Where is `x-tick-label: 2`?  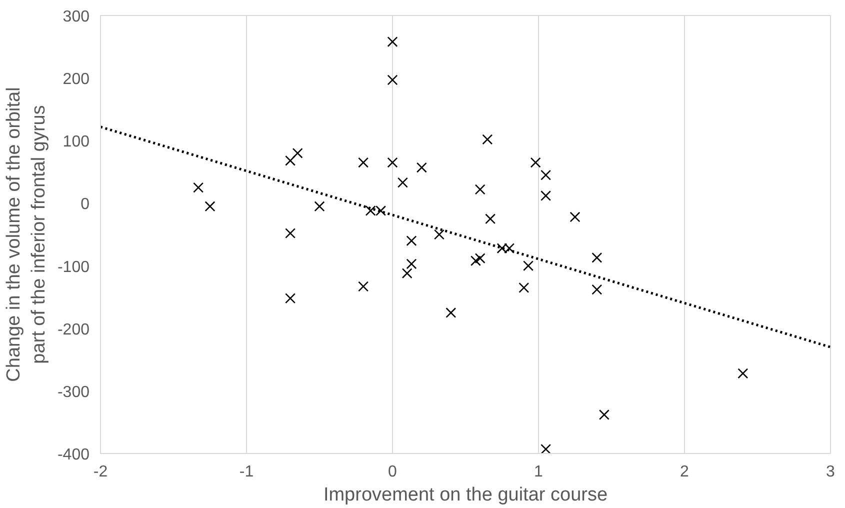
x-tick-label: 2 is located at coordinates (685, 472).